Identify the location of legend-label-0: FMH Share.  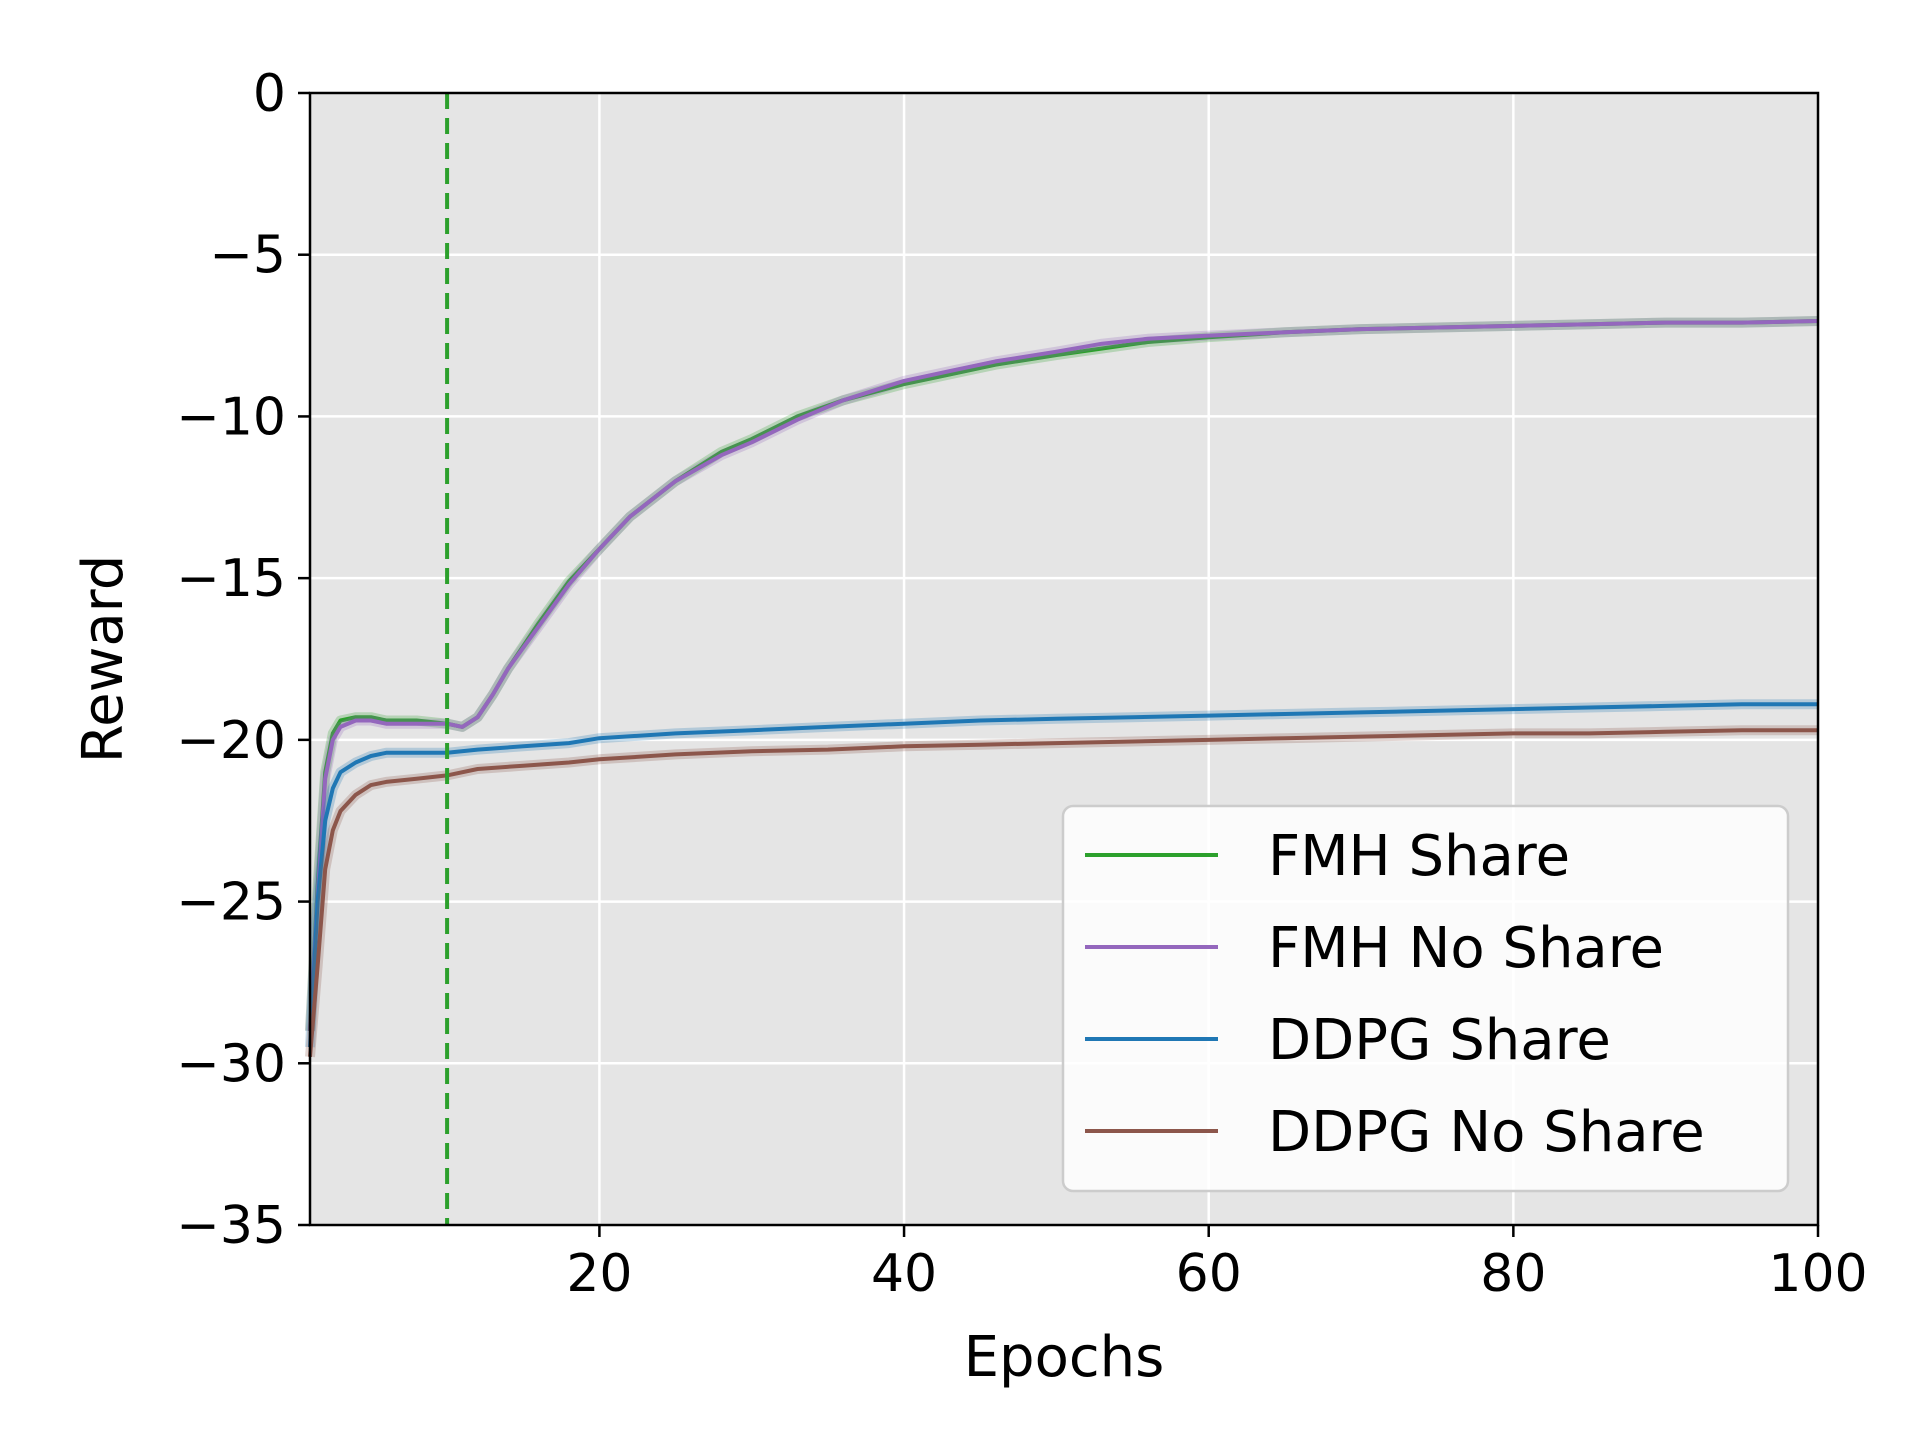
(1419, 856).